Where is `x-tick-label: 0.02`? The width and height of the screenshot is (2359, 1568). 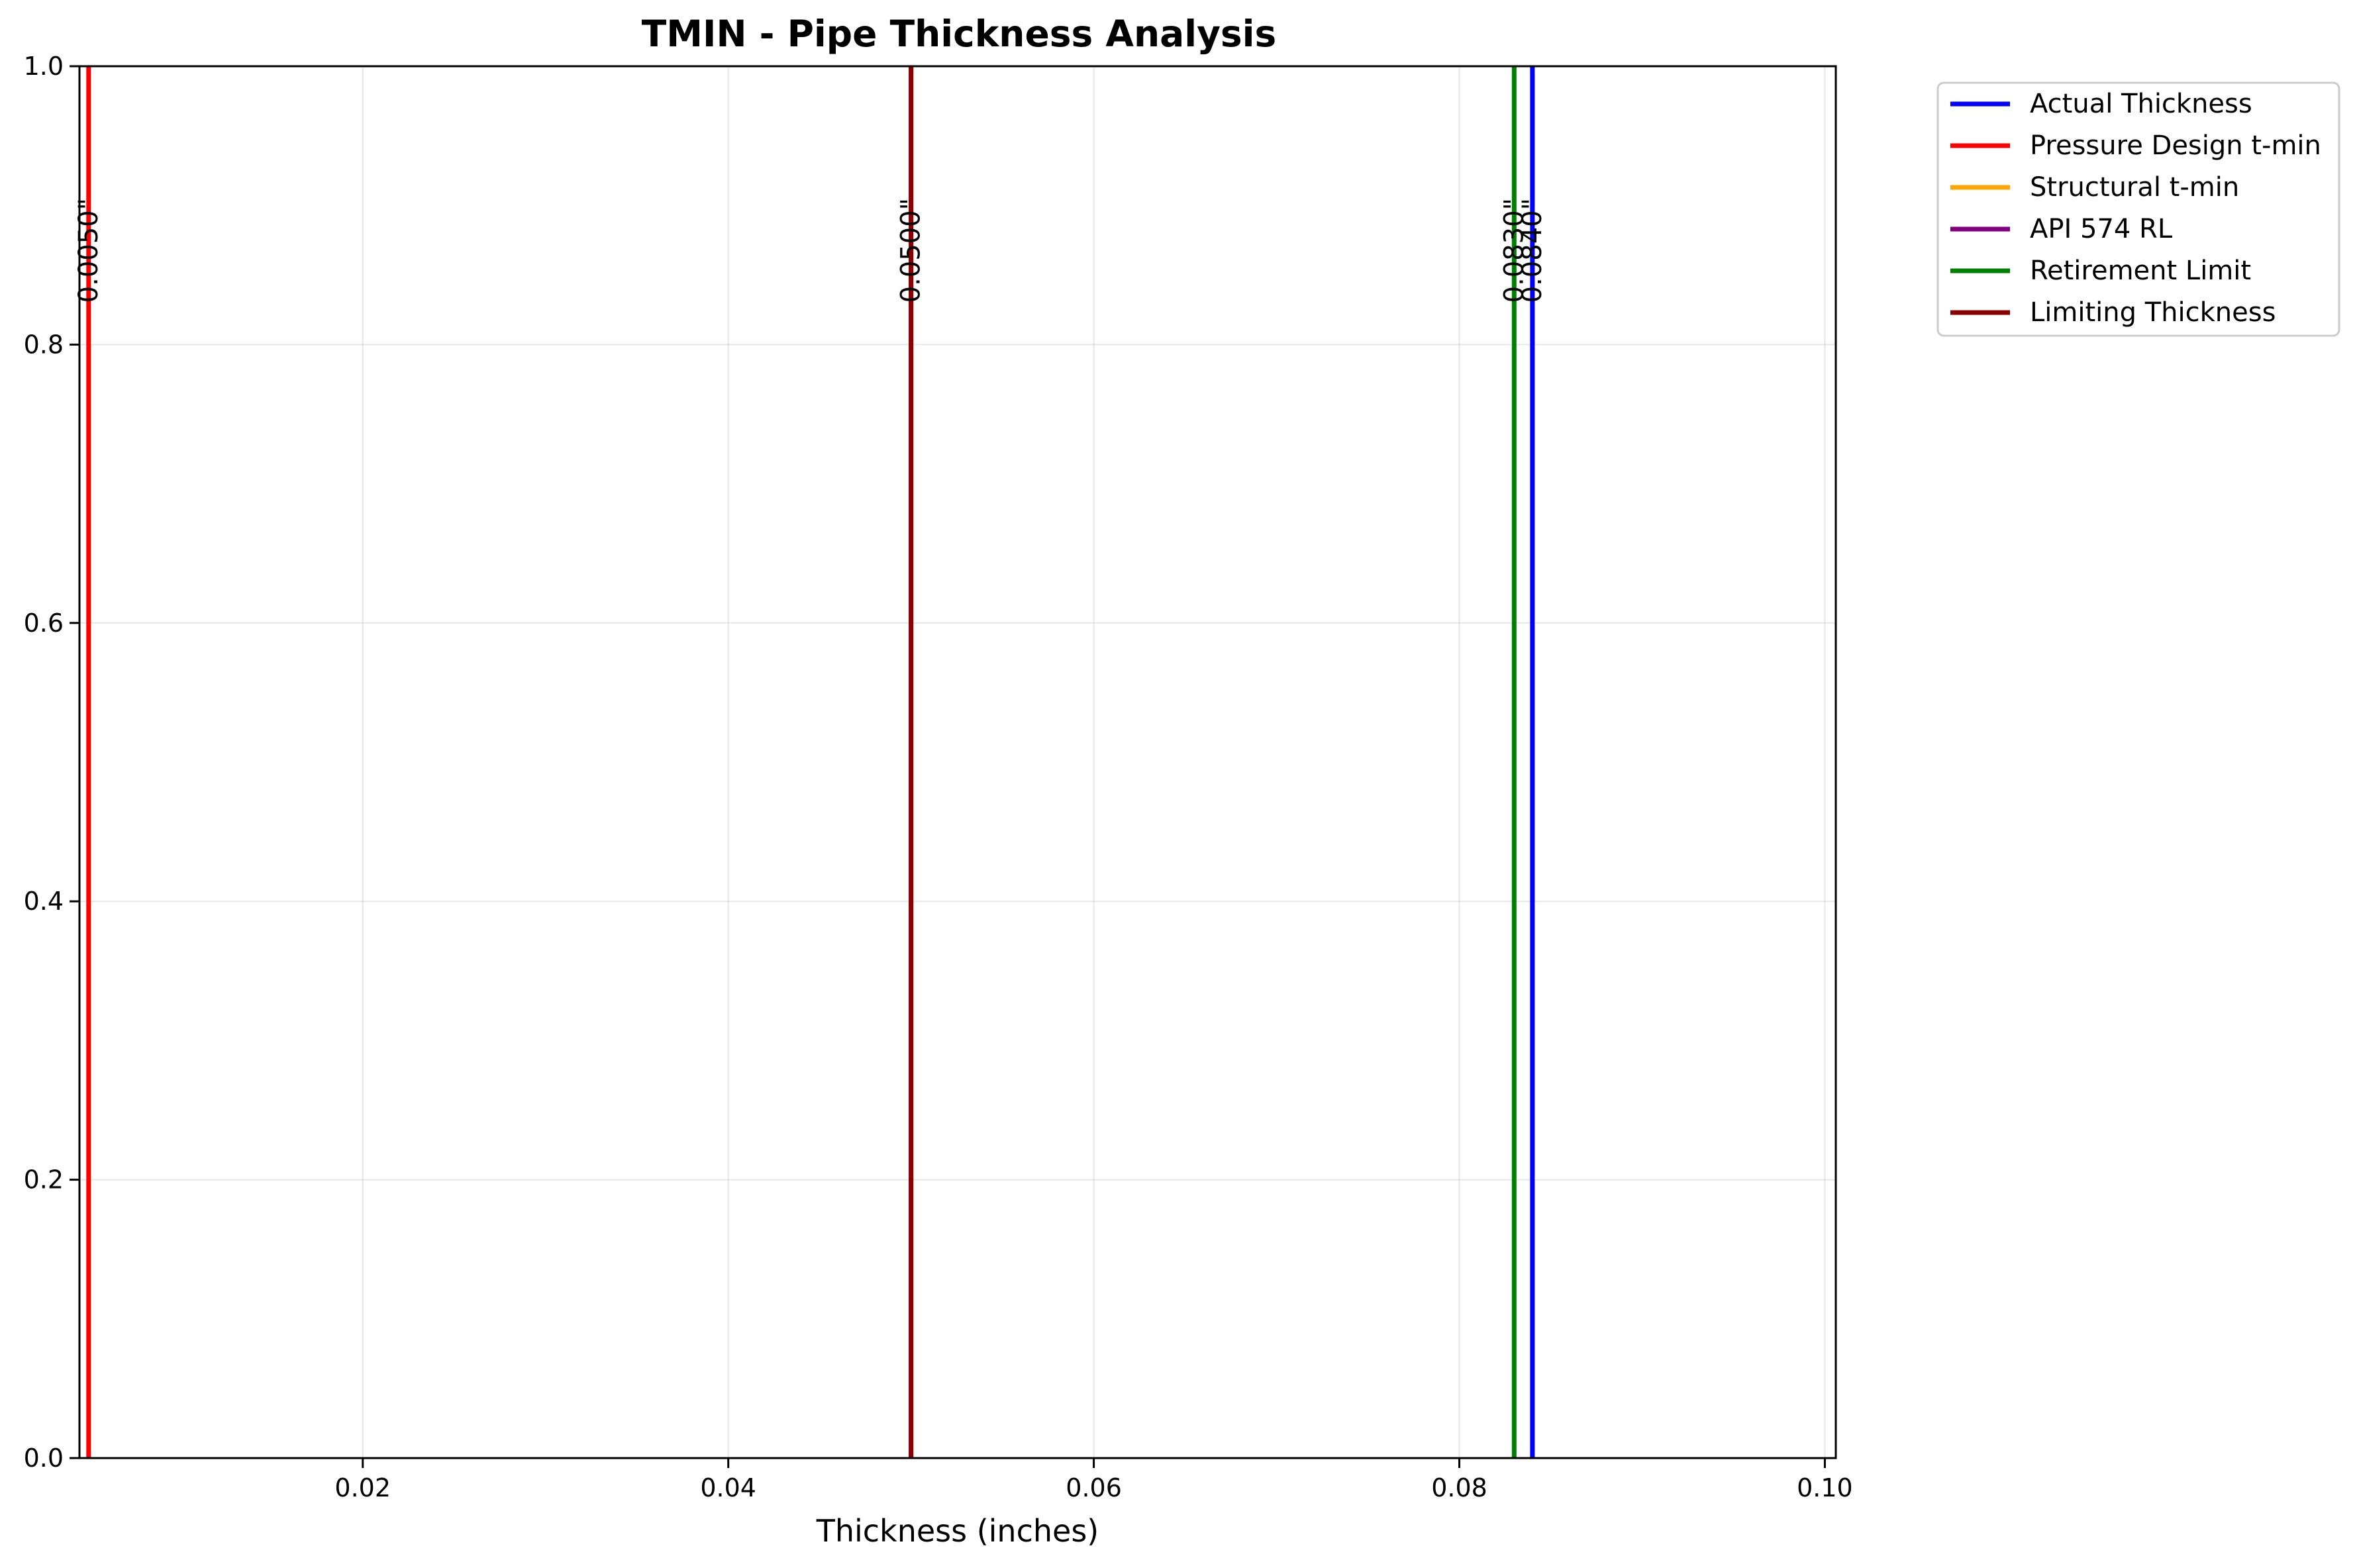 x-tick-label: 0.02 is located at coordinates (362, 1487).